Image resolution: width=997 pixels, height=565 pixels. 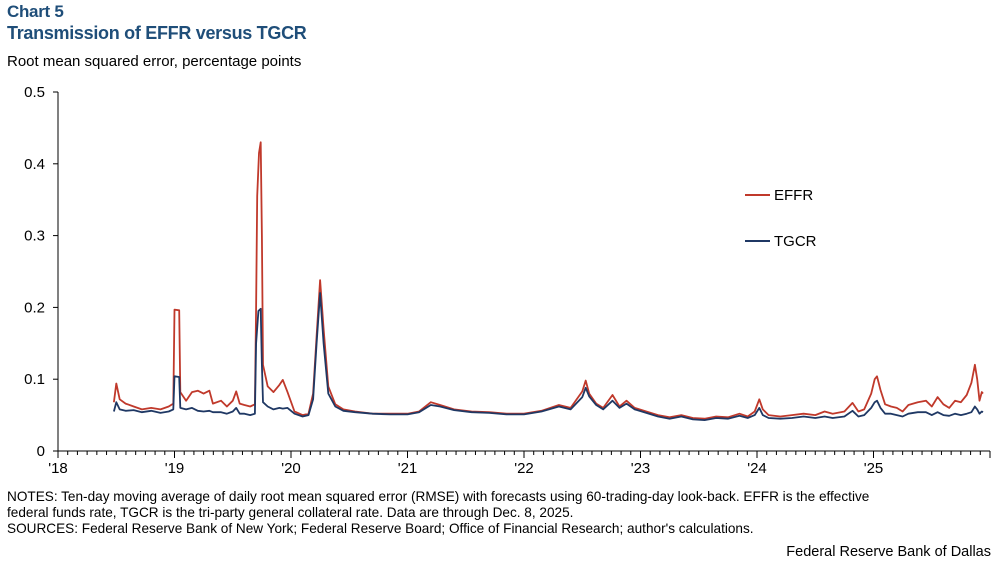 What do you see at coordinates (34, 92) in the screenshot?
I see `y-tick-label: 0.5` at bounding box center [34, 92].